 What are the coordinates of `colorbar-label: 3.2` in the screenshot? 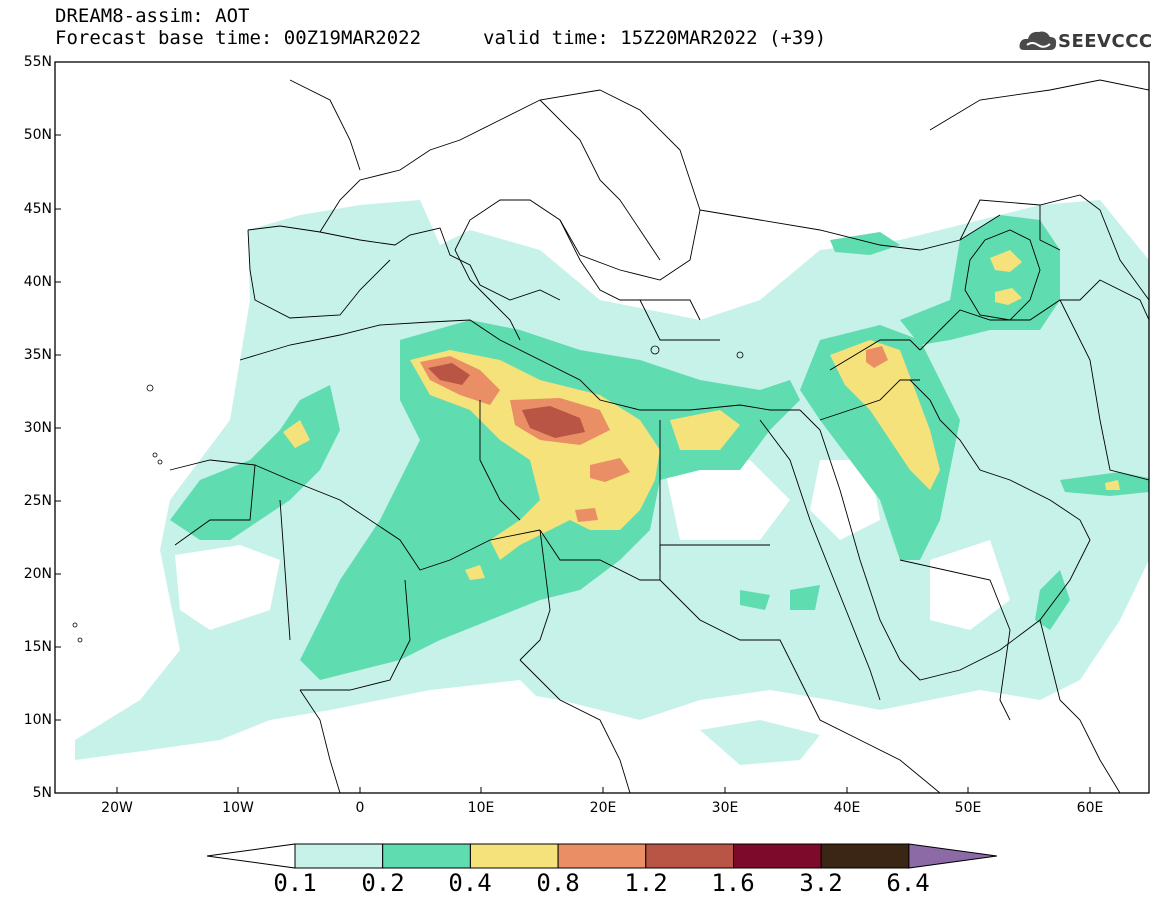 It's located at (821, 883).